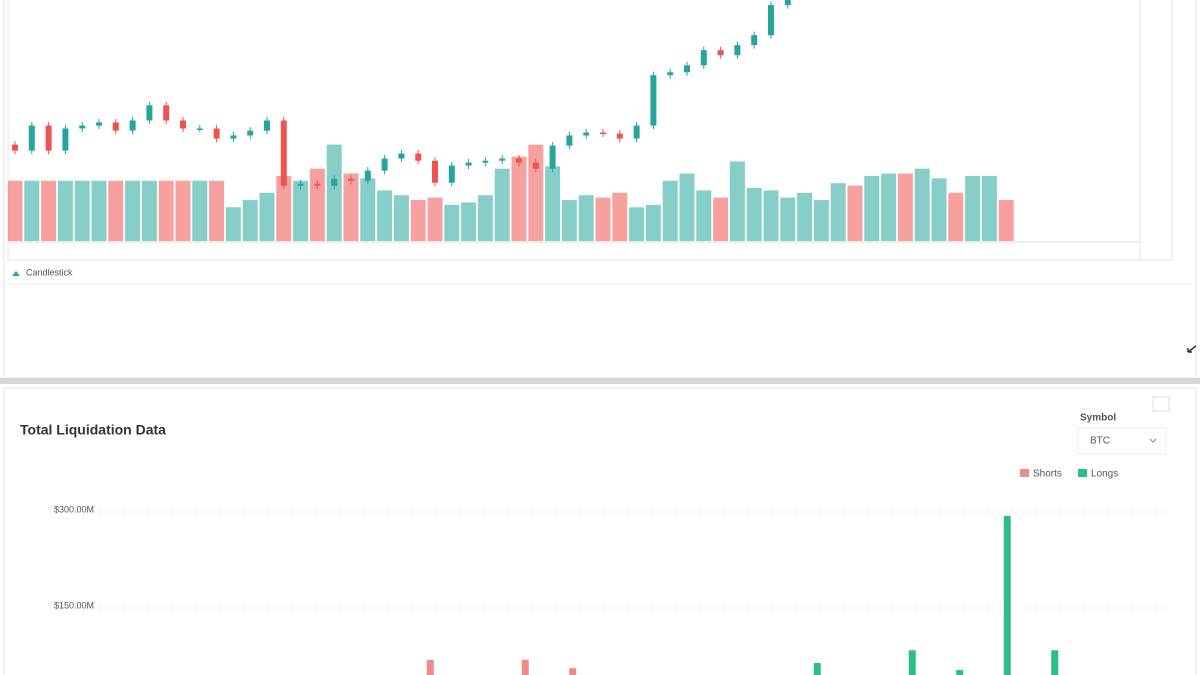 This screenshot has height=675, width=1200. I want to click on legend-label: Longs, so click(1104, 474).